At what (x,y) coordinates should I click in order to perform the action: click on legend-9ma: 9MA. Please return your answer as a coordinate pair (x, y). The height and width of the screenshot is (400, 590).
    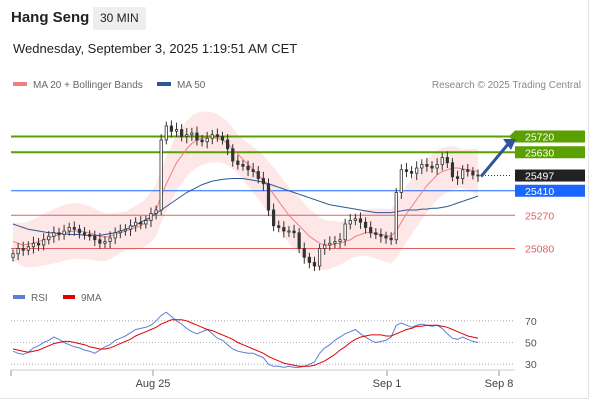
    Looking at the image, I should click on (82, 298).